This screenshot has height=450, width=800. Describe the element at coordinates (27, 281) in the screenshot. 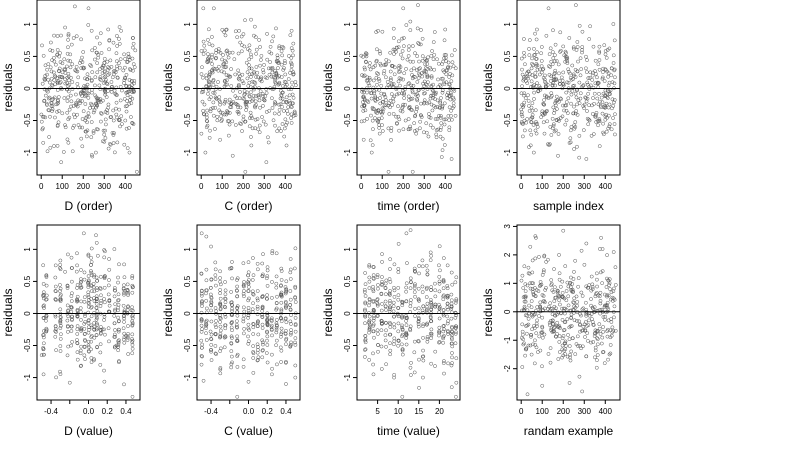

I see `y-tick-label: 0.5` at that location.